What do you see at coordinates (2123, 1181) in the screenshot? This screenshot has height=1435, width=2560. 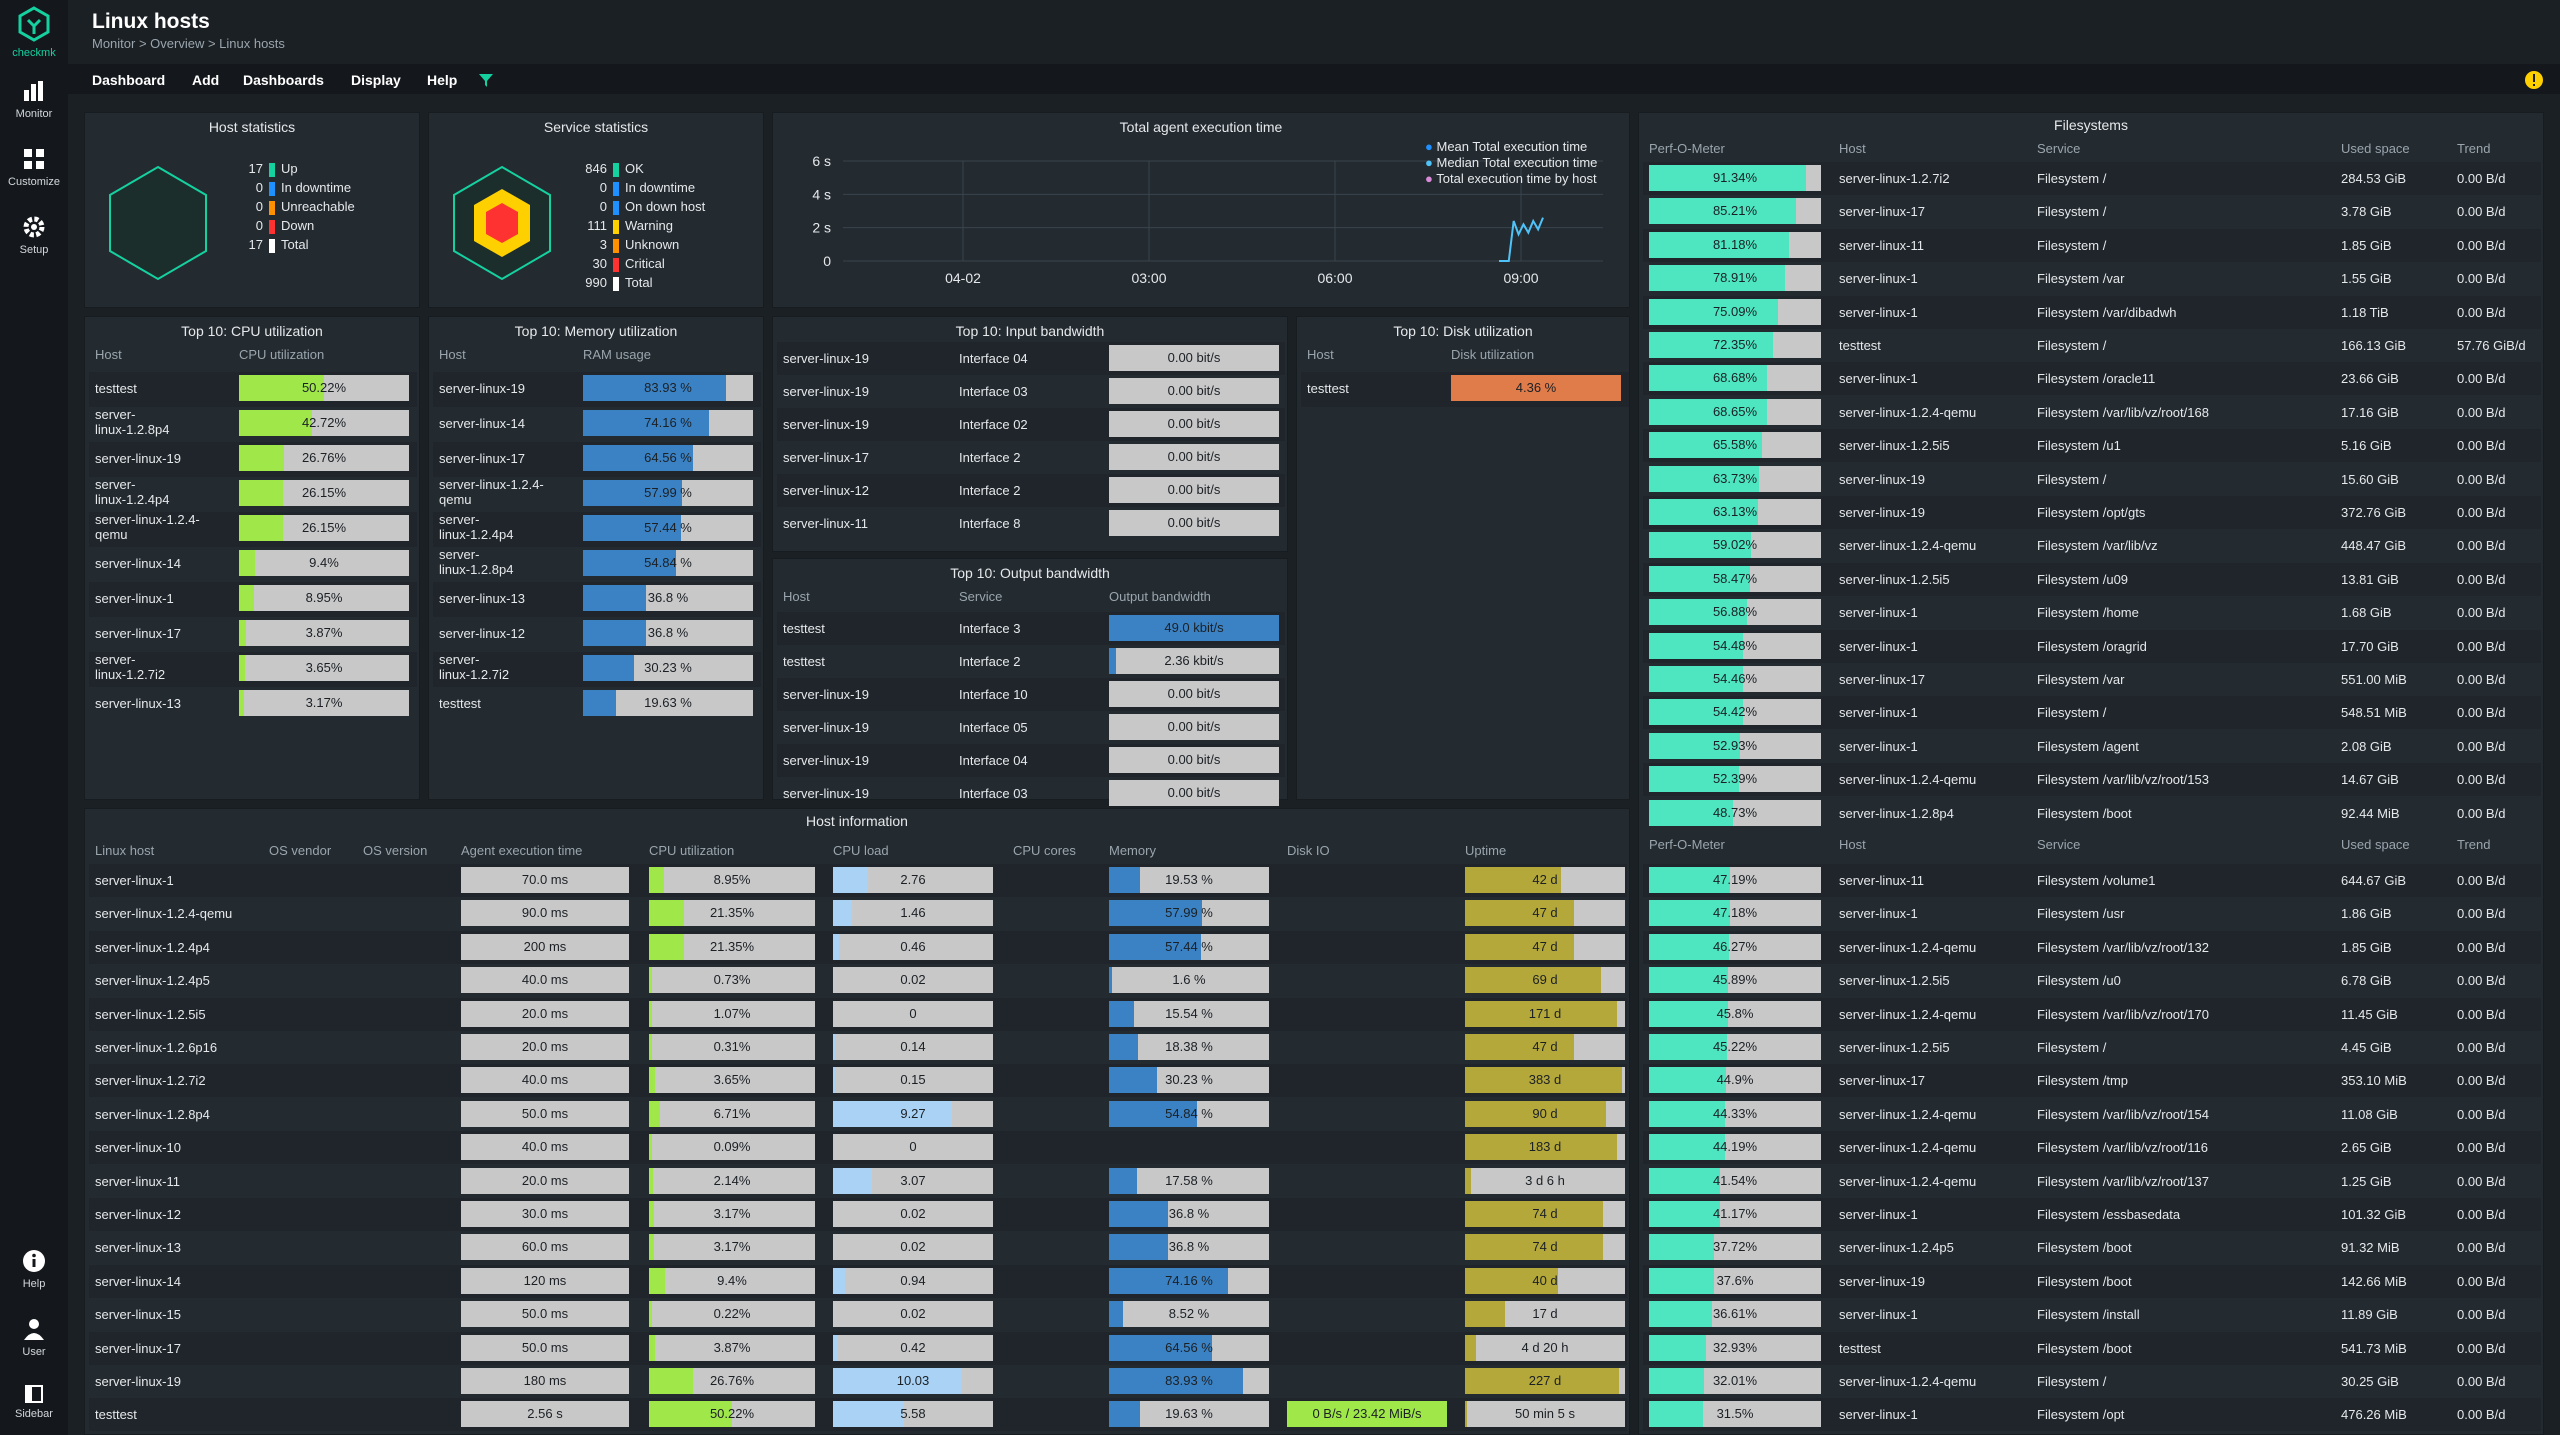 I see `service-link: Filesystem /var/lib/vz/root/137` at bounding box center [2123, 1181].